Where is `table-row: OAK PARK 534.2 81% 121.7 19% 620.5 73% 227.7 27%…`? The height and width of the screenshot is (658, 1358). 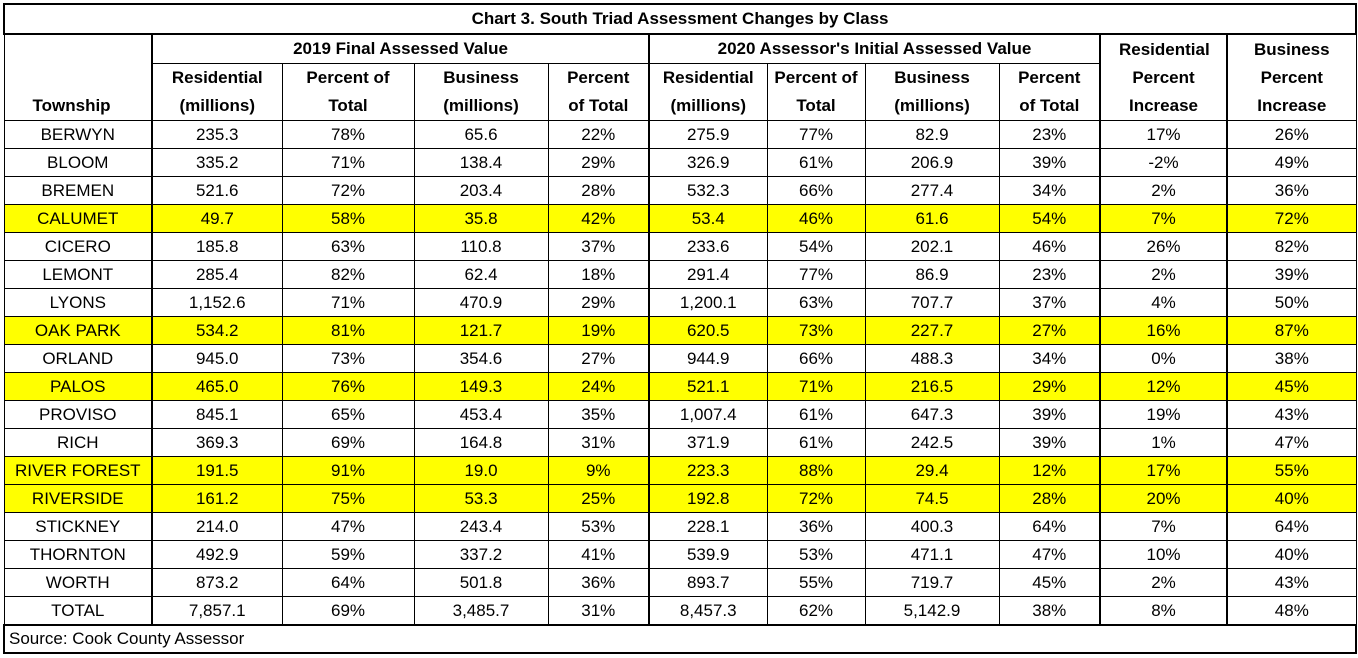
table-row: OAK PARK 534.2 81% 121.7 19% 620.5 73% 227.7 27%… is located at coordinates (680, 330).